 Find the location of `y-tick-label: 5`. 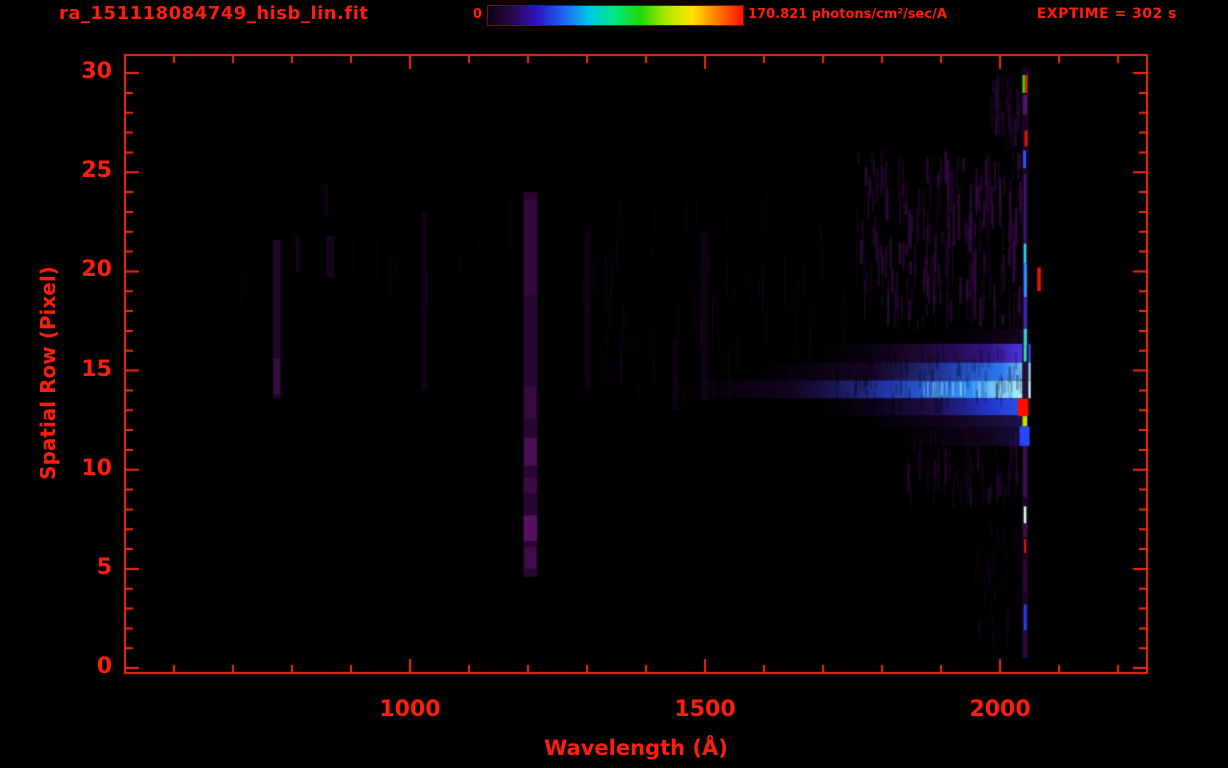

y-tick-label: 5 is located at coordinates (104, 567).